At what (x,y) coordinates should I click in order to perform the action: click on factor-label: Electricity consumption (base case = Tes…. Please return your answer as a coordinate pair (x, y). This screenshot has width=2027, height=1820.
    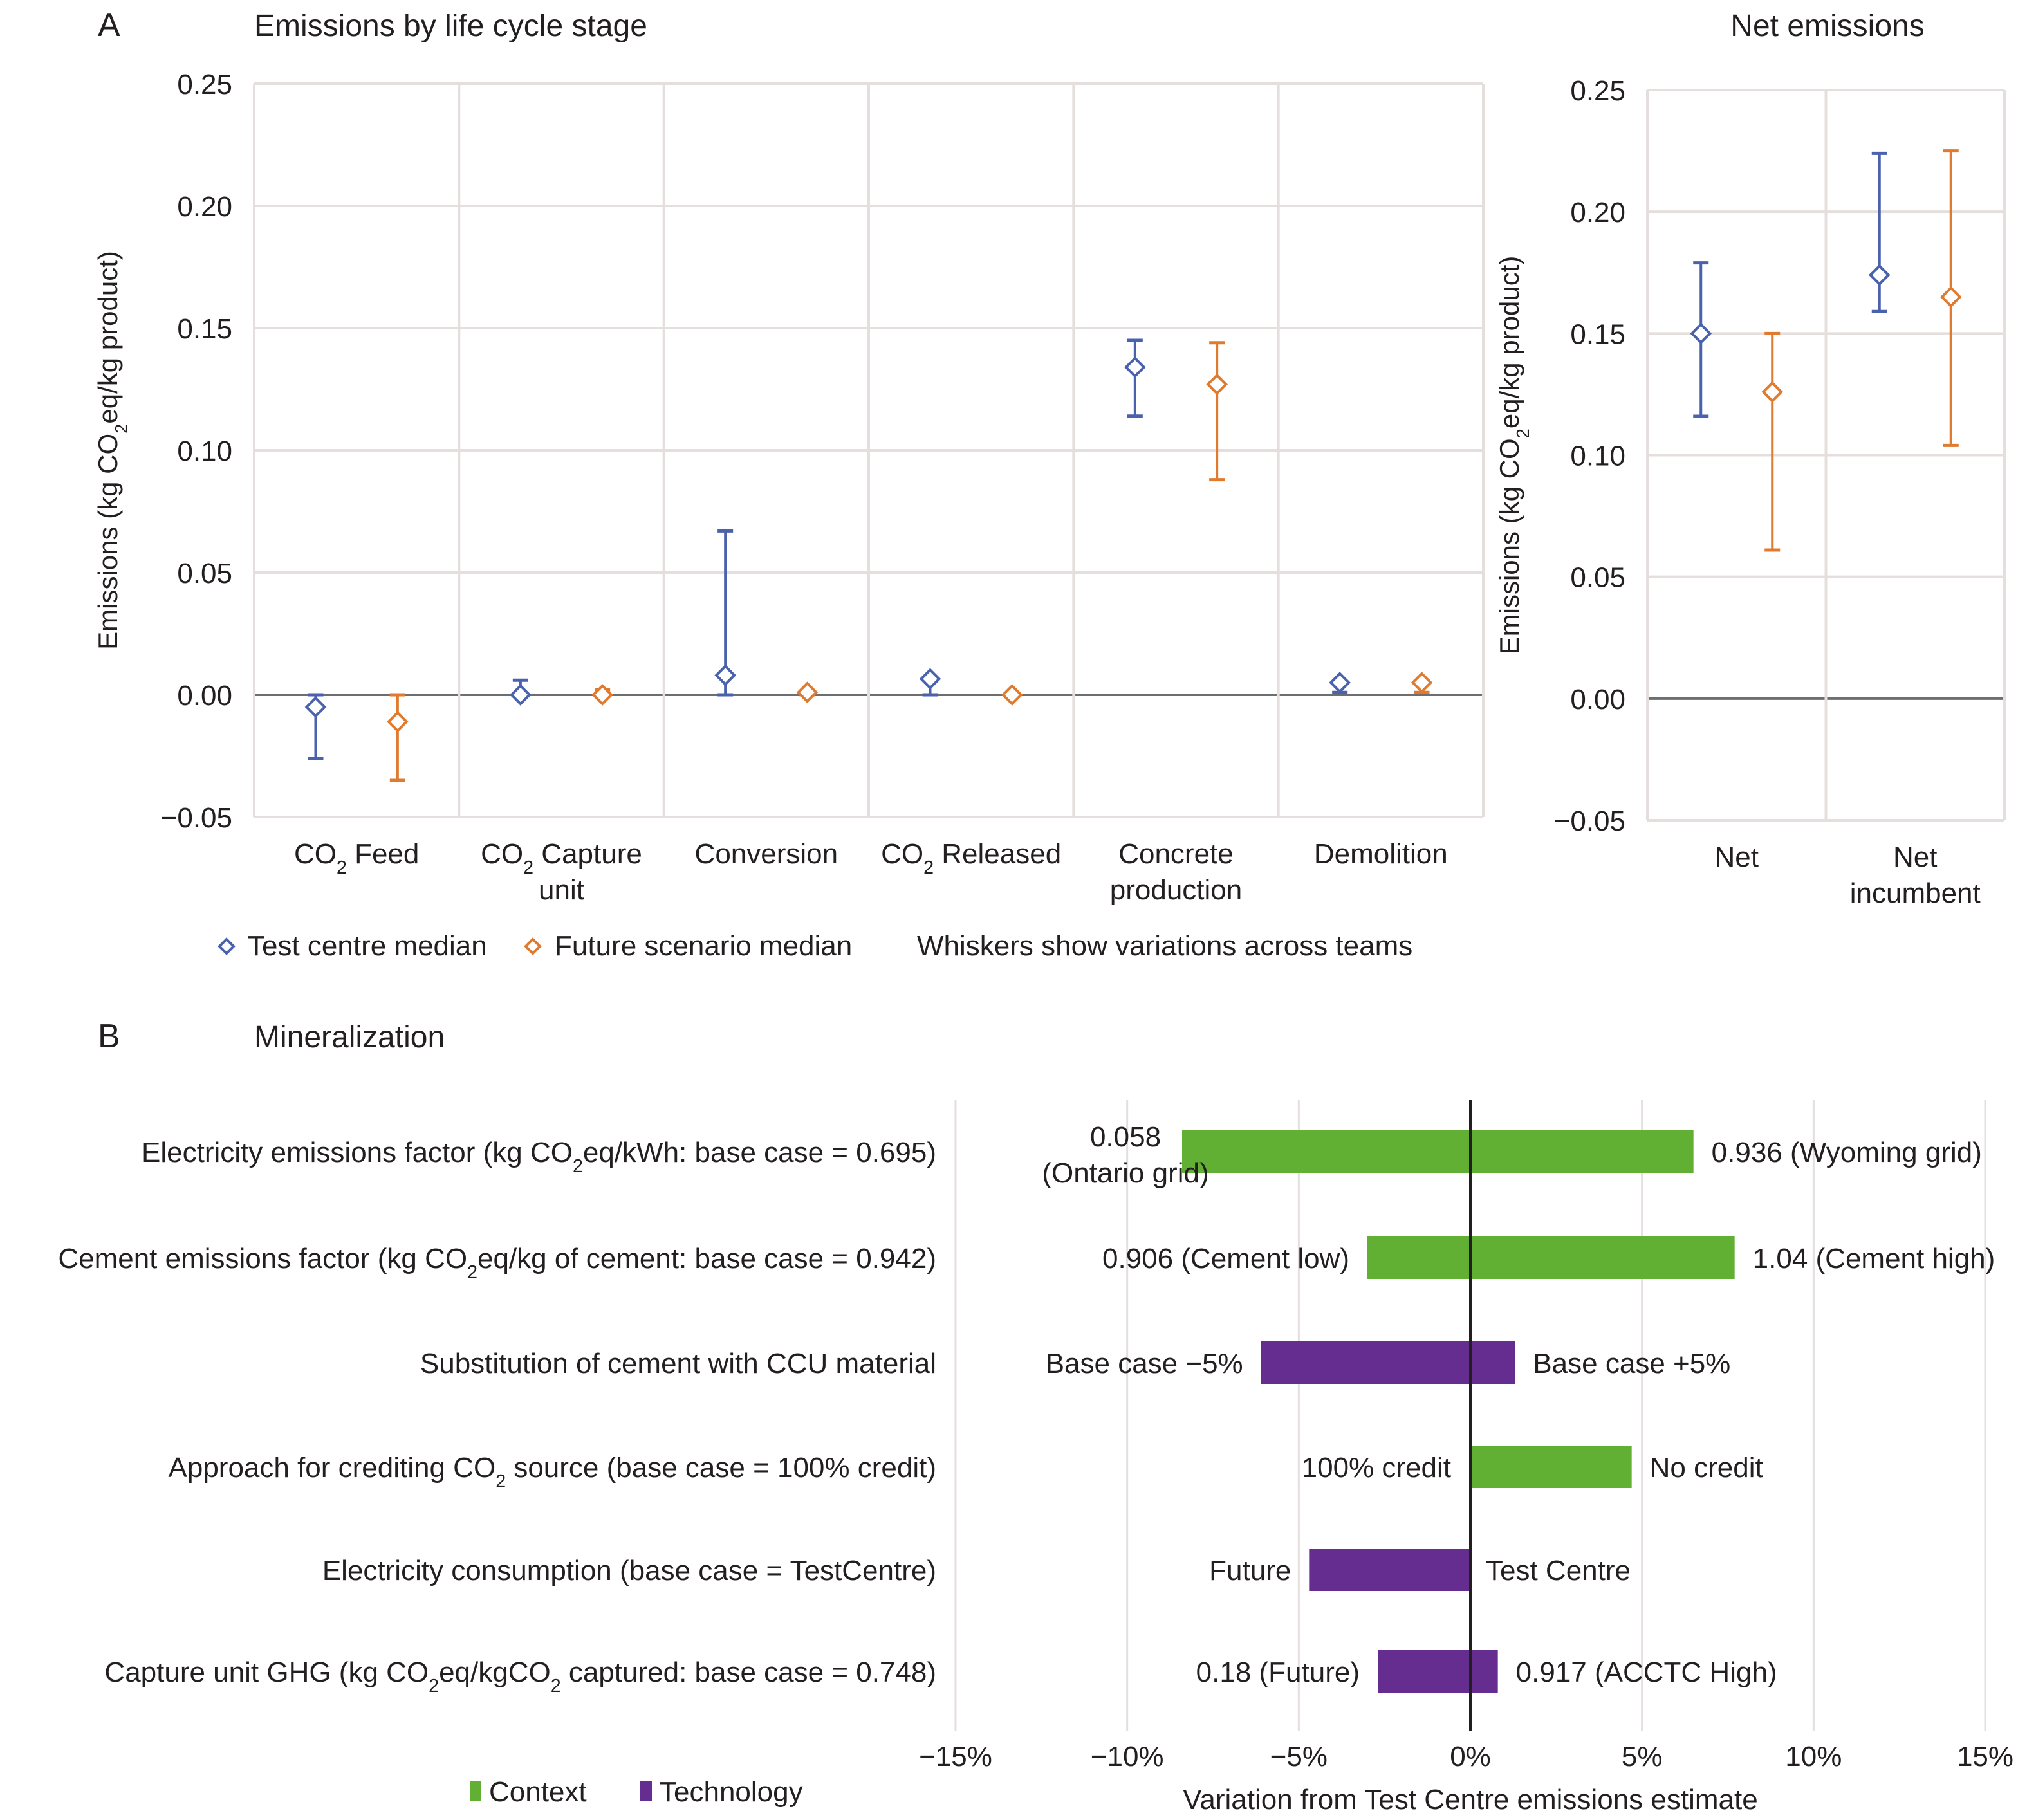
    Looking at the image, I should click on (629, 1570).